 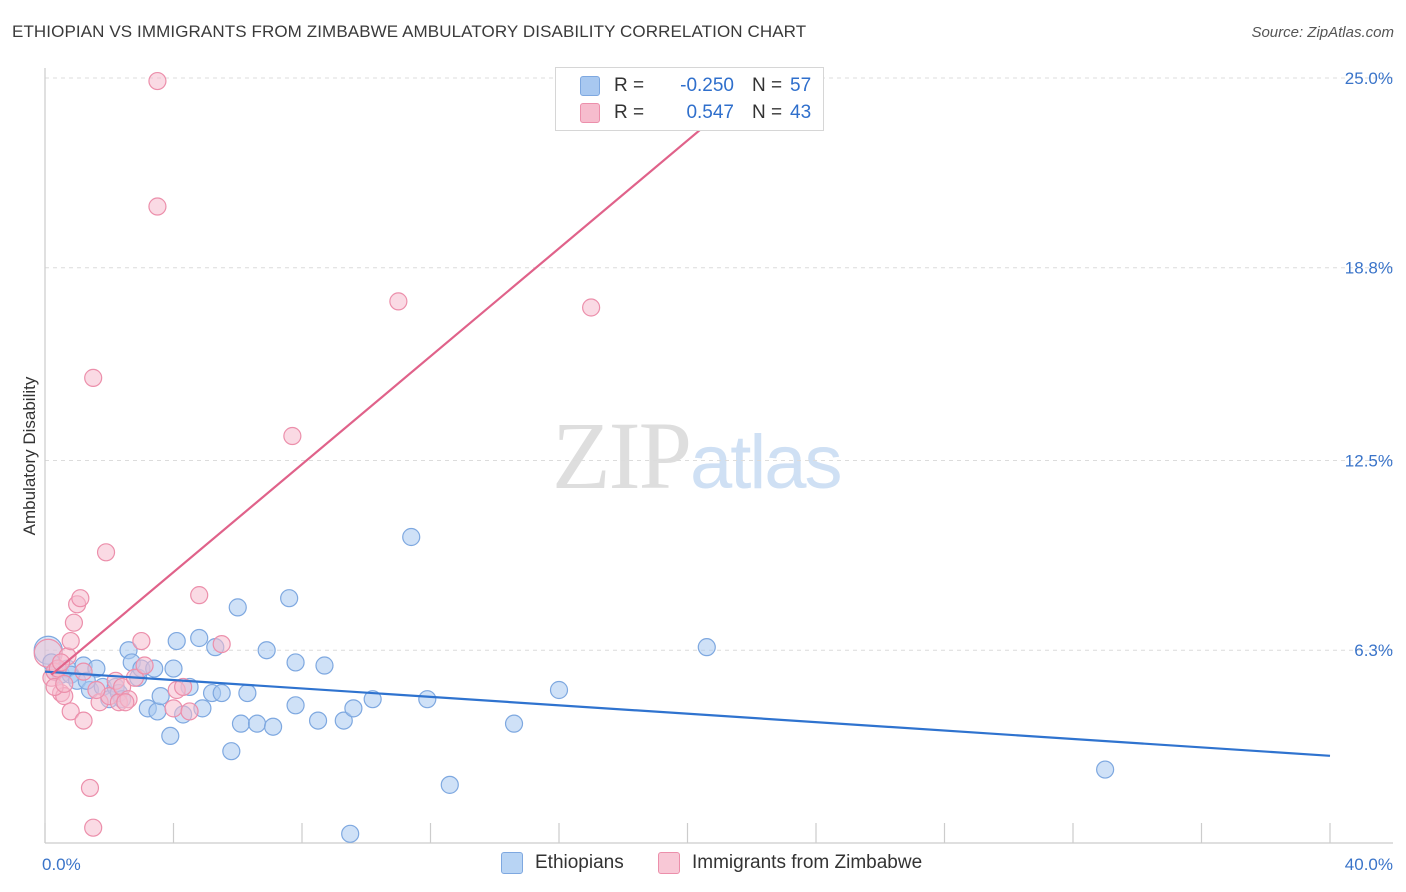 I want to click on correlation-legend: R = -0.250 N = 57 R = 0.547 N = 43, so click(x=689, y=99).